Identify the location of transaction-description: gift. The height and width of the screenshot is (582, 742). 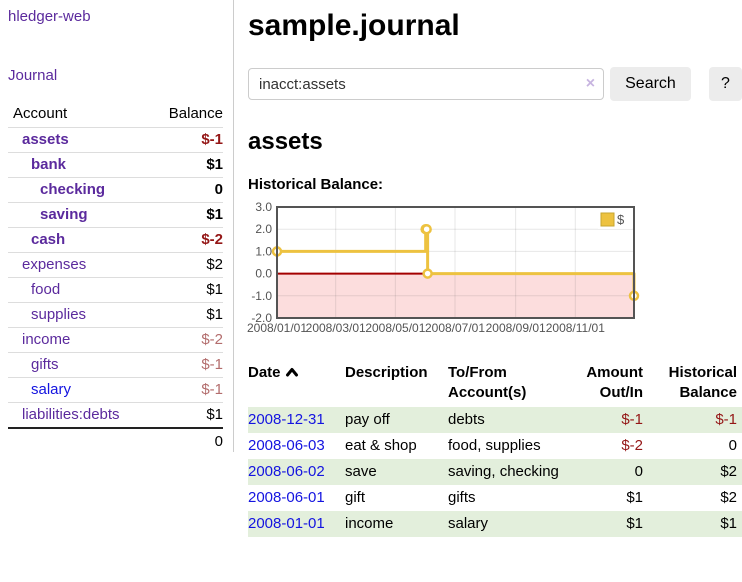
(355, 497).